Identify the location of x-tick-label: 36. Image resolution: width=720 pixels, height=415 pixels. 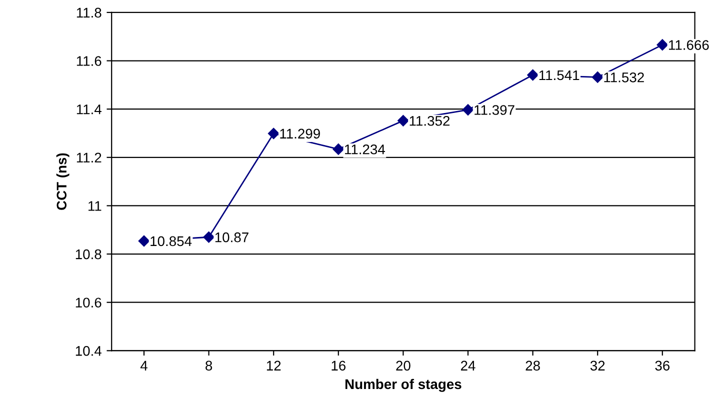
(662, 365).